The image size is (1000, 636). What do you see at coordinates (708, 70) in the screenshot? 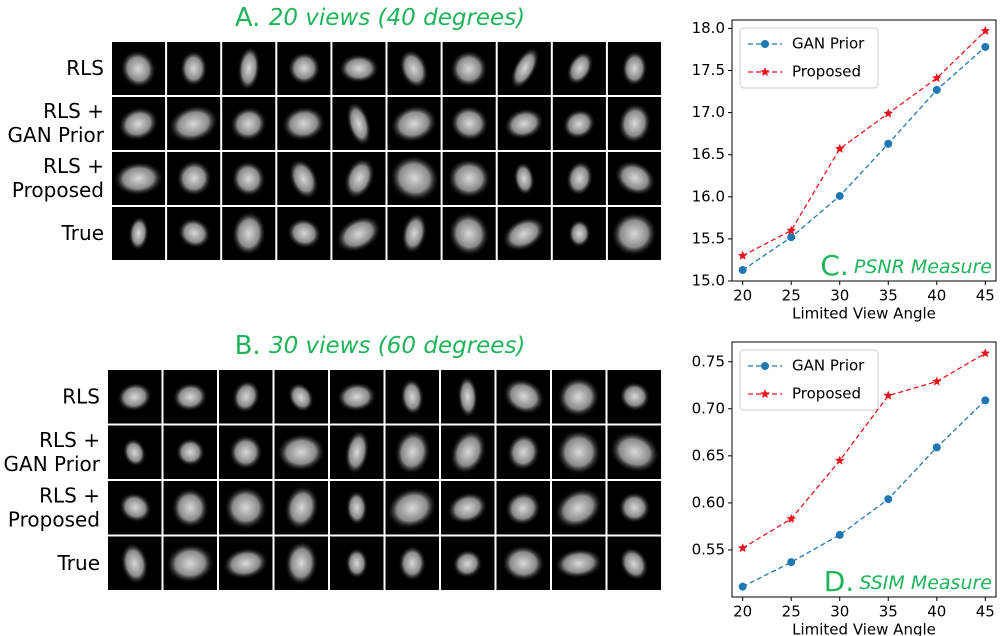
I see `y-tick-label: 17.5` at bounding box center [708, 70].